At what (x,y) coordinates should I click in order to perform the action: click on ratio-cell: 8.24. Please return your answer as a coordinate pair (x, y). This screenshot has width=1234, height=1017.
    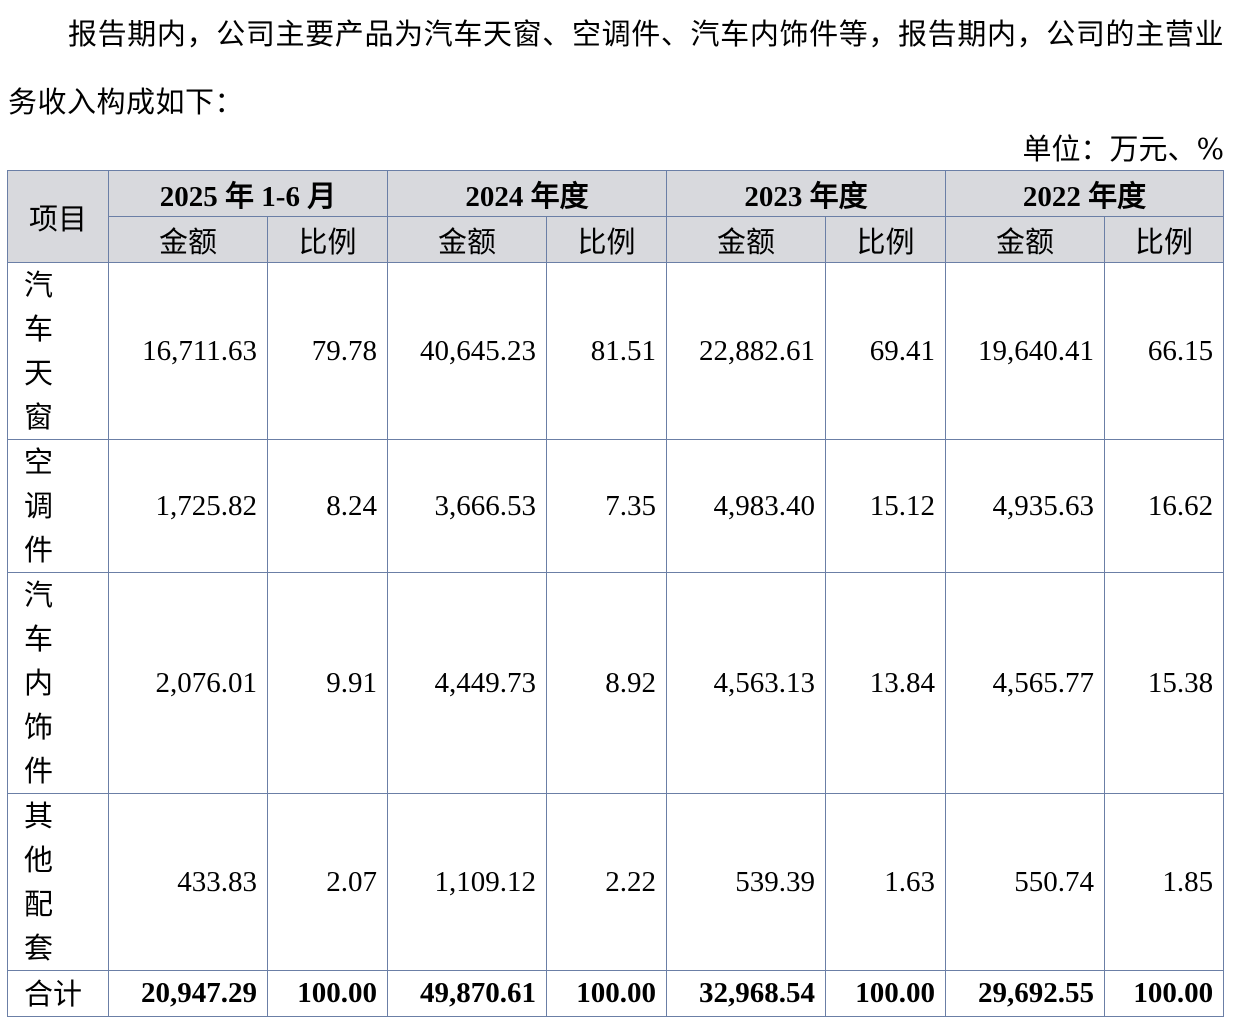
    Looking at the image, I should click on (327, 506).